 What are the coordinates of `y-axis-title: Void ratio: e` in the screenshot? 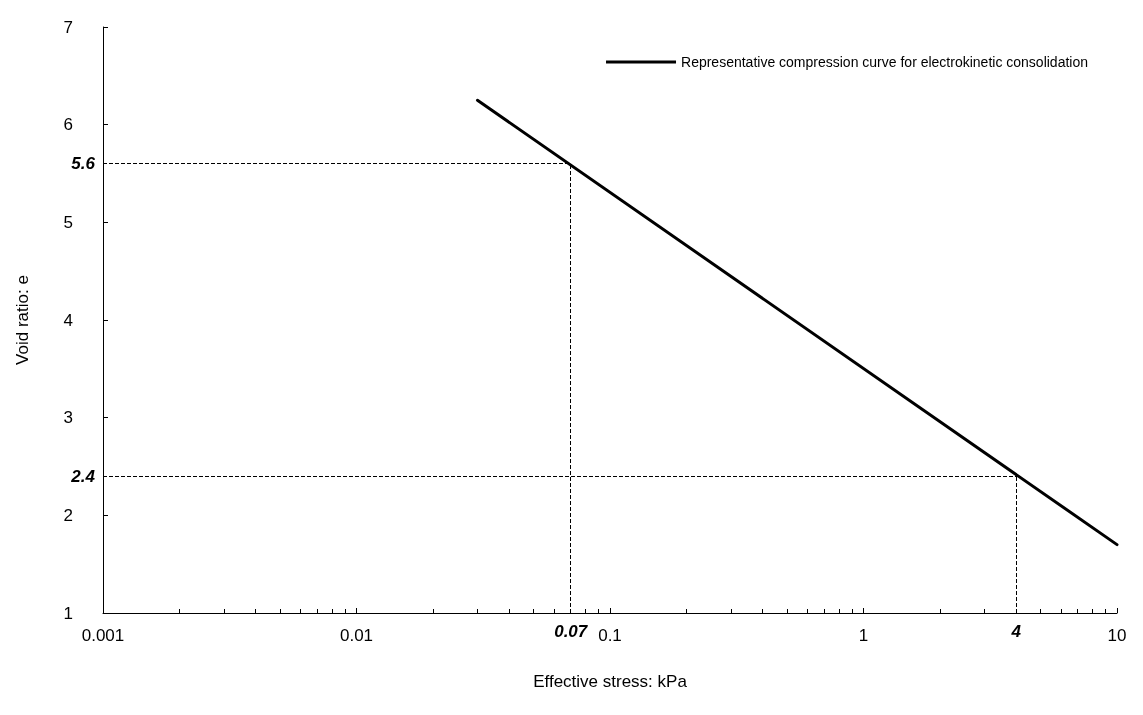 It's located at (22, 320).